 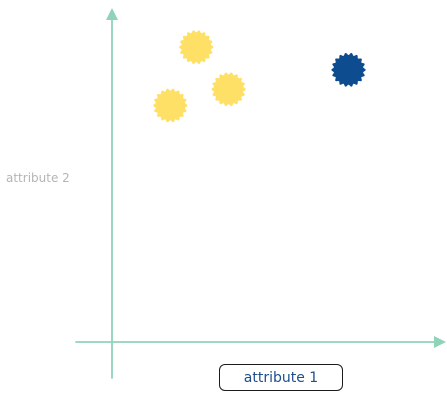 I want to click on y-axis-label: attribute 2, so click(x=38, y=178).